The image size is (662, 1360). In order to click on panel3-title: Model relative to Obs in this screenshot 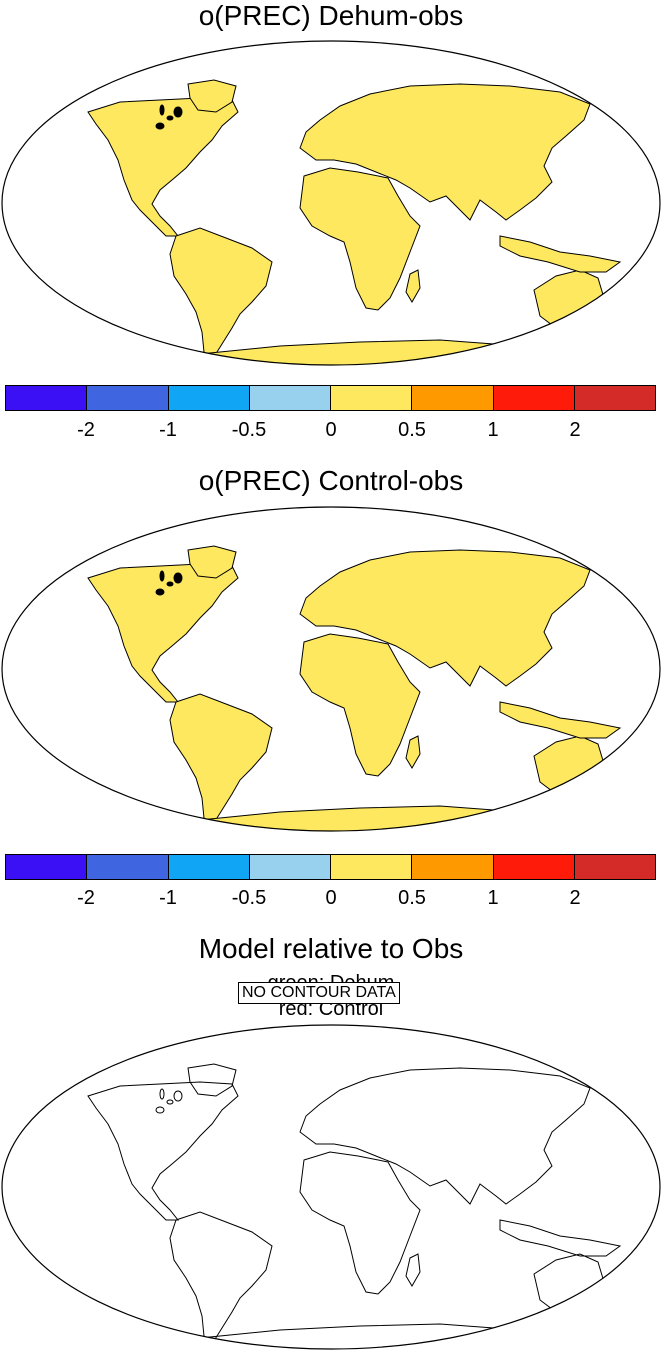, I will do `click(331, 948)`.